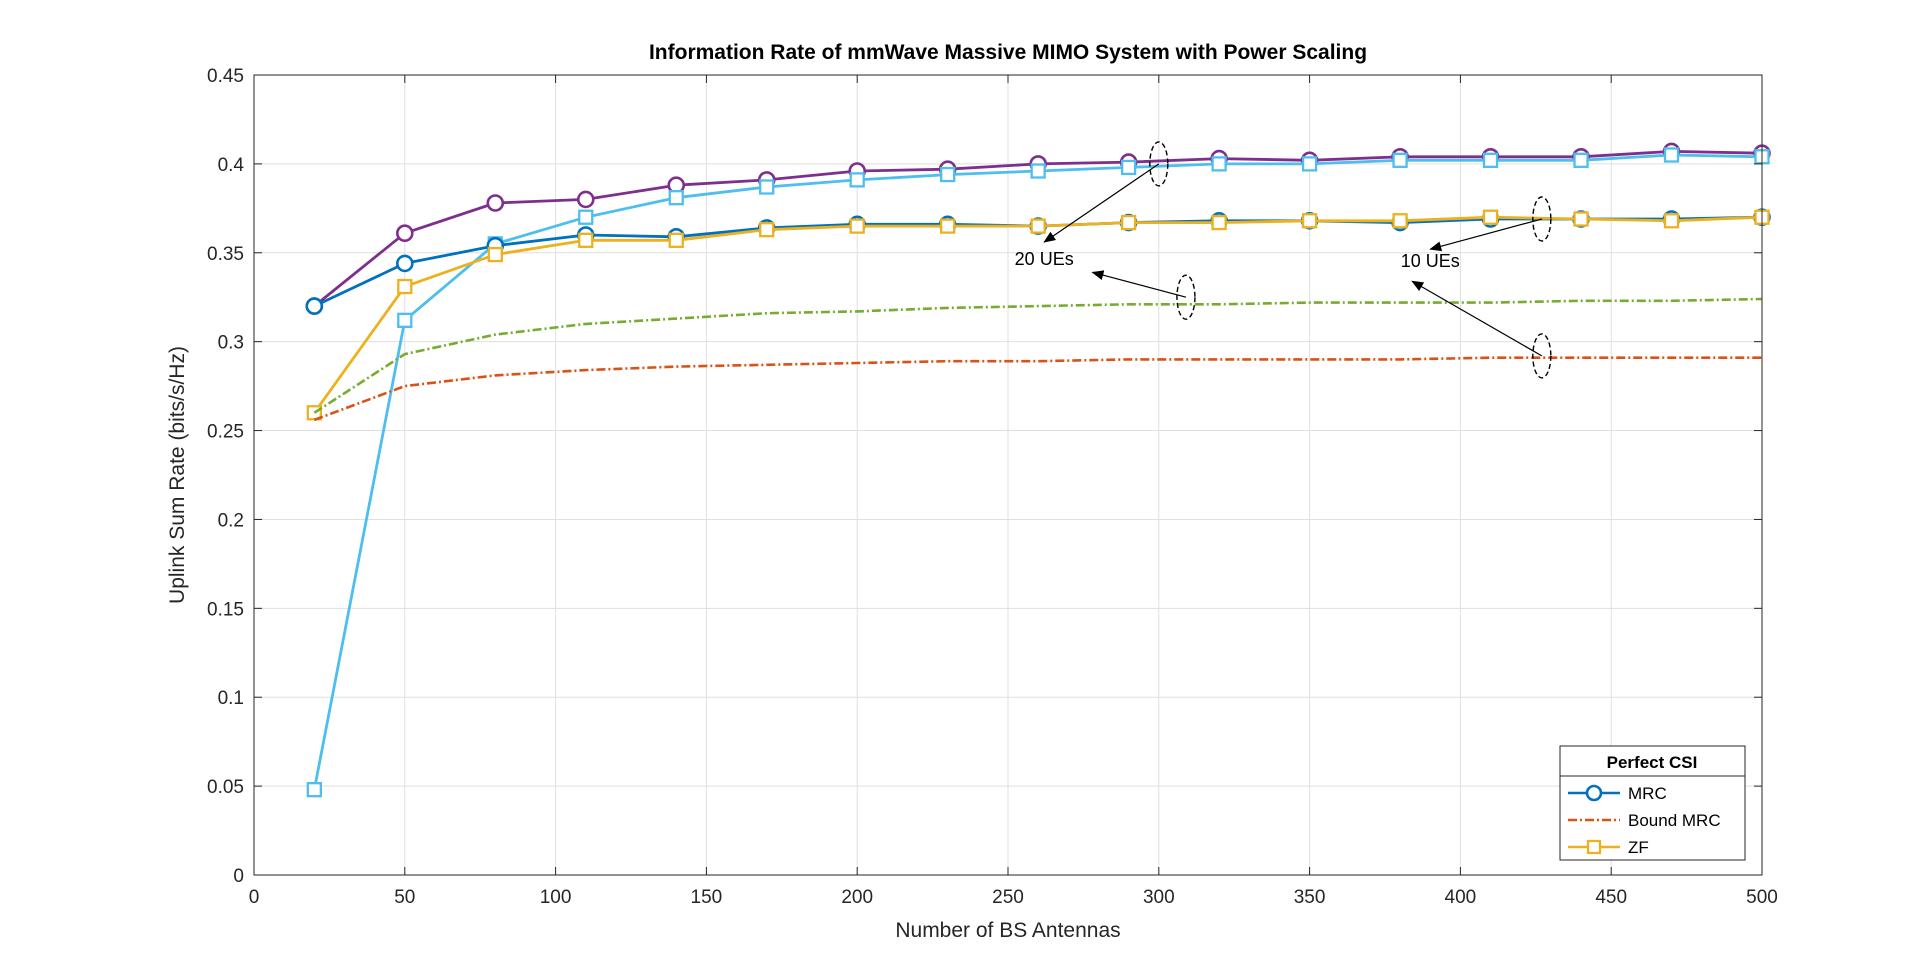  I want to click on annotation-group: 20 UEs 10 UEs, so click(1283, 260).